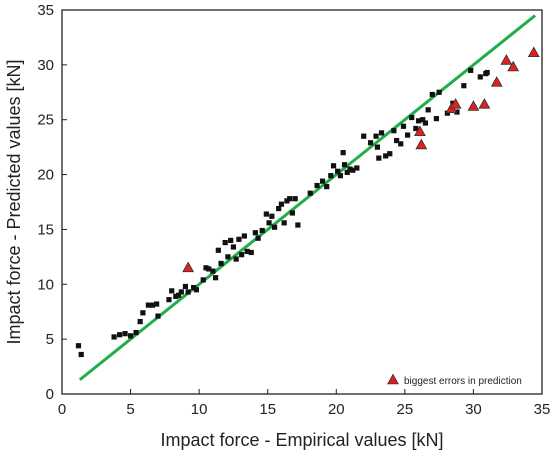 This screenshot has width=550, height=458. I want to click on legend: biggest errors in prediction, so click(454, 380).